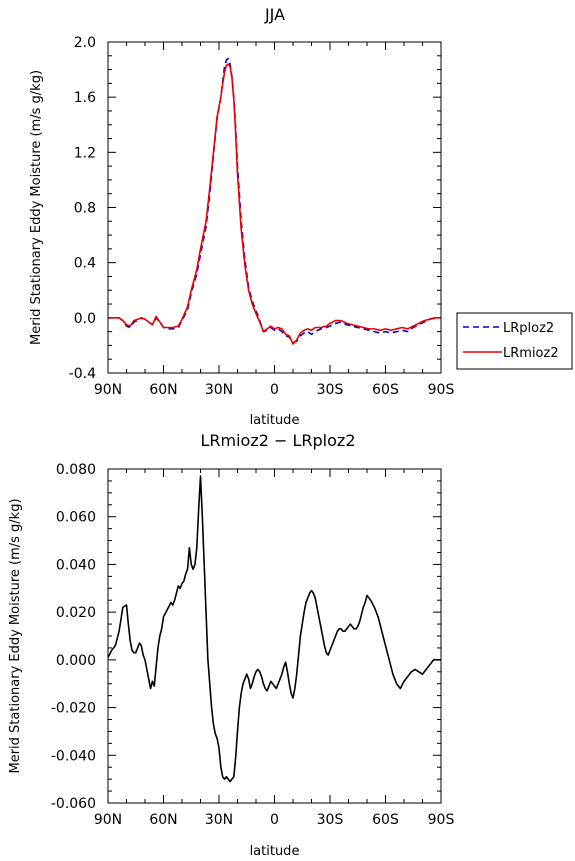 The height and width of the screenshot is (861, 575). What do you see at coordinates (531, 353) in the screenshot?
I see `legend-label-series-2: LRmioz2` at bounding box center [531, 353].